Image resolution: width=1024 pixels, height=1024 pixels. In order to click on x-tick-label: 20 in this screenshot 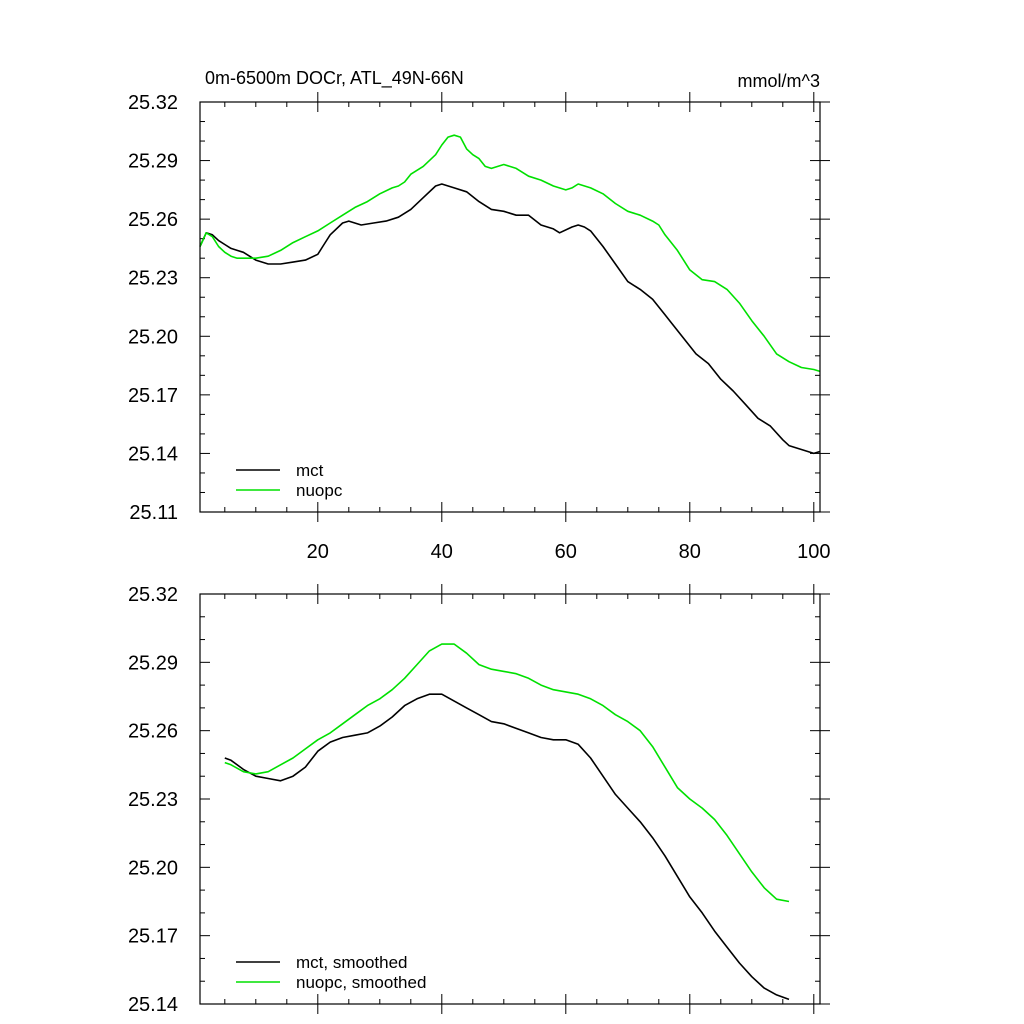, I will do `click(318, 552)`.